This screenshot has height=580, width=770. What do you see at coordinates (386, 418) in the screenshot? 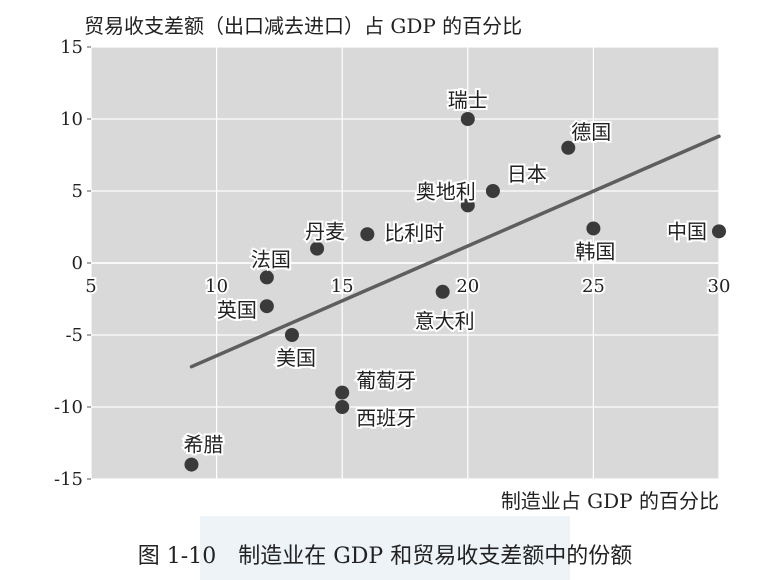
I see `data-point-label: 西班牙` at bounding box center [386, 418].